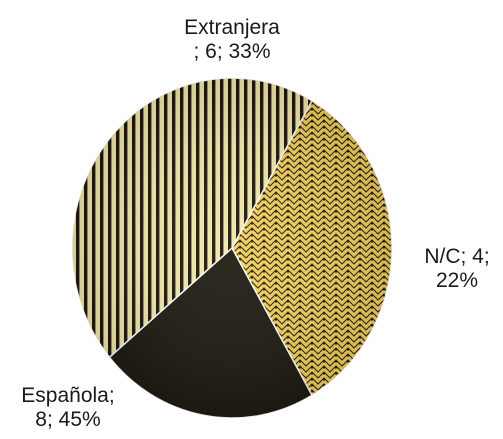  What do you see at coordinates (456, 256) in the screenshot?
I see `data-label-line: N/C; 4;` at bounding box center [456, 256].